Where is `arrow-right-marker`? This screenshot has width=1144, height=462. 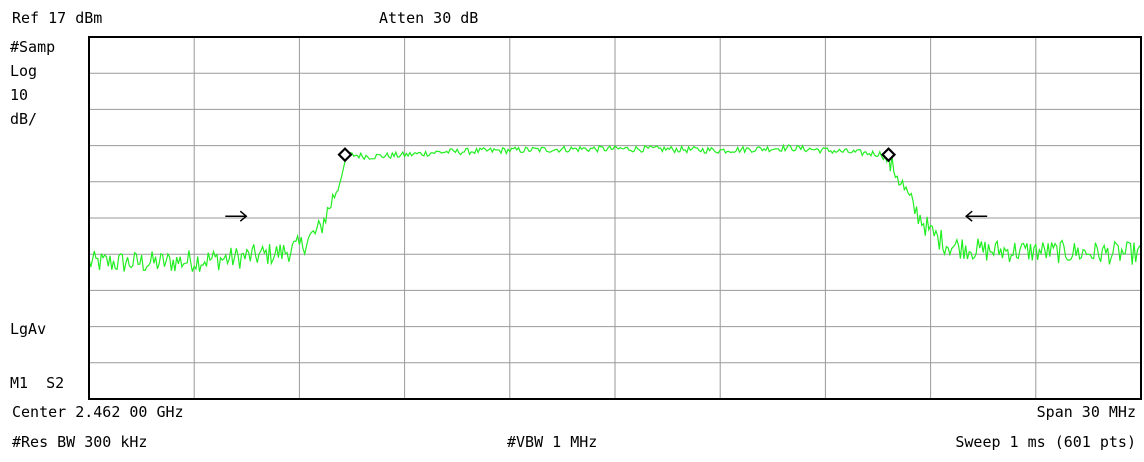
arrow-right-marker is located at coordinates (236, 216).